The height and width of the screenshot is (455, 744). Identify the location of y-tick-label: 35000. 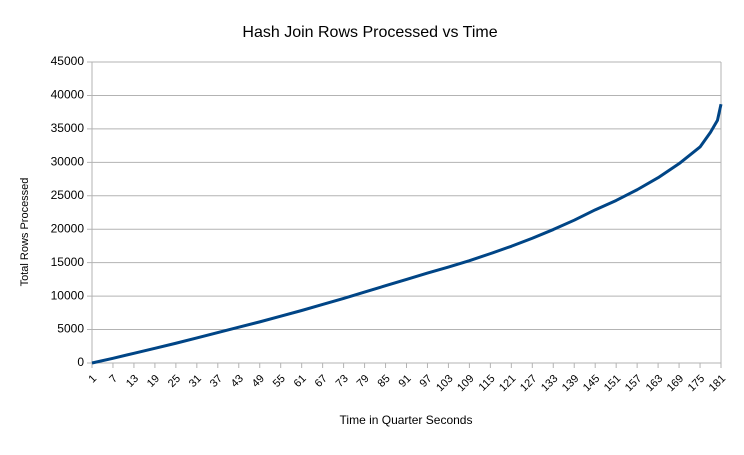
(68, 128).